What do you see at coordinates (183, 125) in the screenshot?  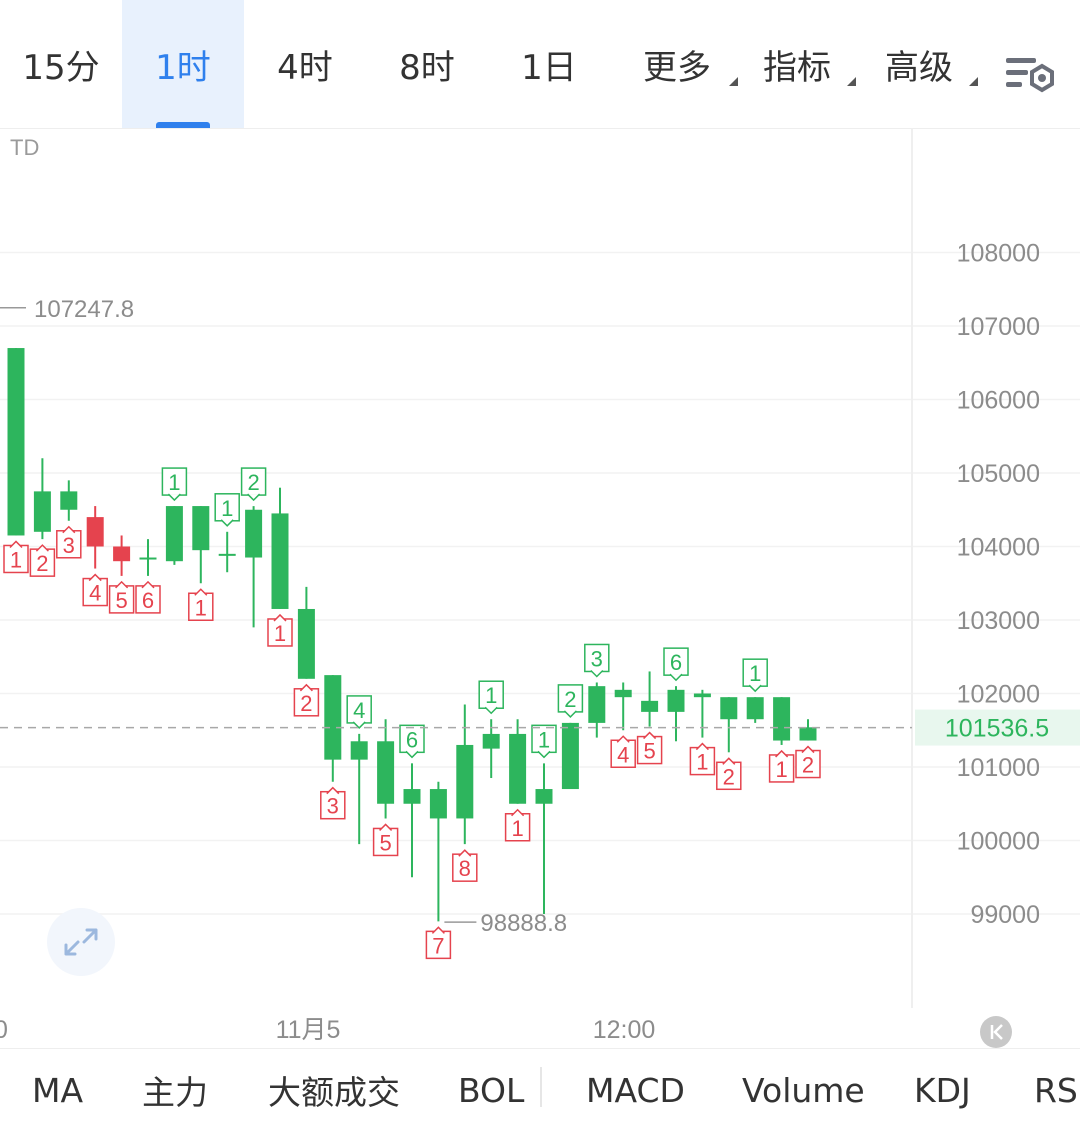 I see `active-tab-indicator` at bounding box center [183, 125].